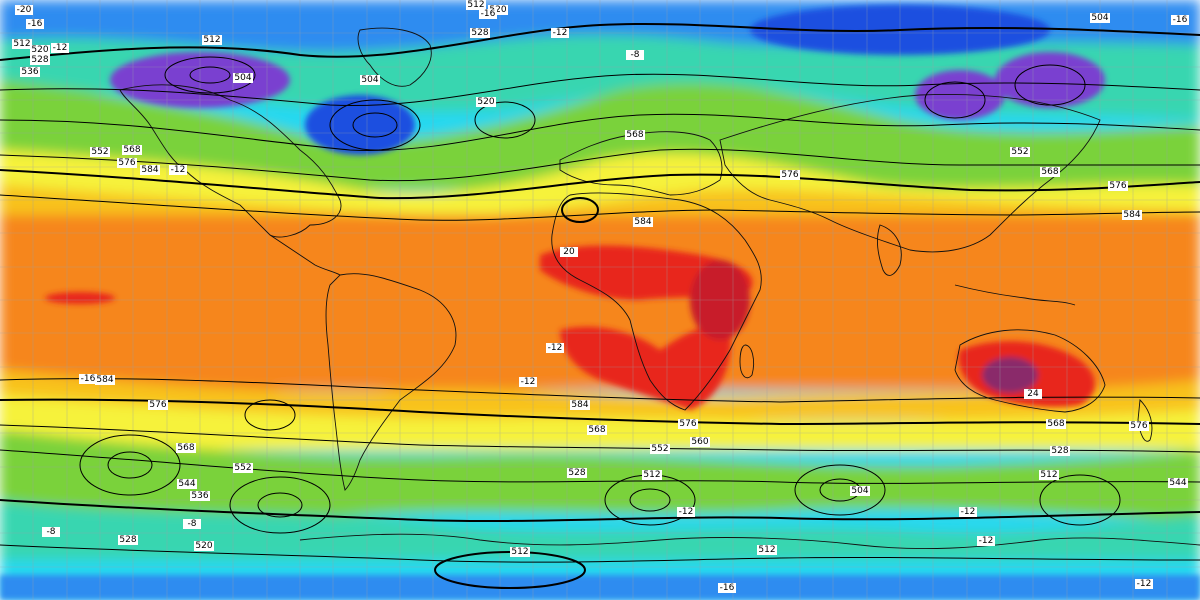 The width and height of the screenshot is (1200, 600). Describe the element at coordinates (505, 120) in the screenshot. I see `low-atlantic` at that location.